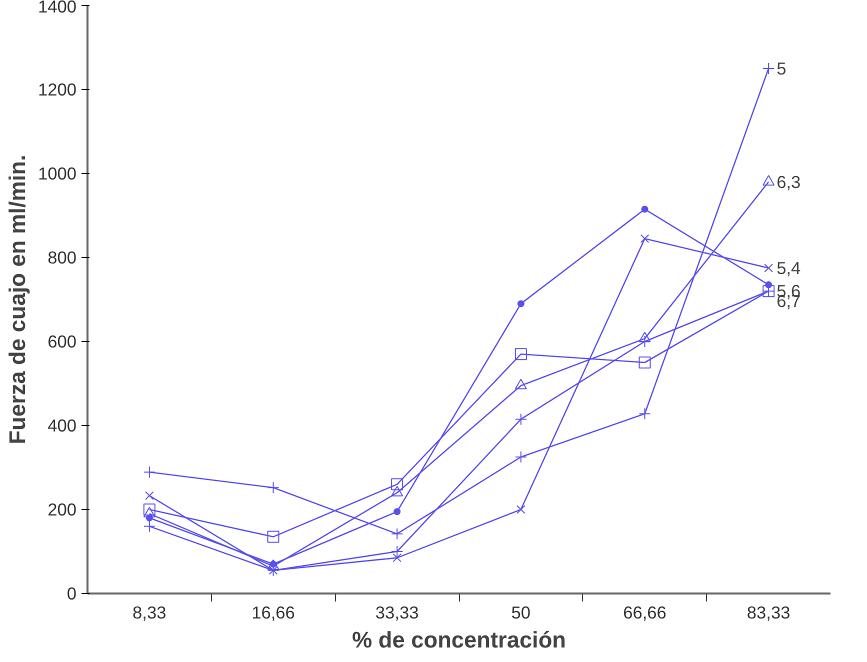 The width and height of the screenshot is (867, 662). What do you see at coordinates (71, 594) in the screenshot?
I see `y-tick-label: 0` at bounding box center [71, 594].